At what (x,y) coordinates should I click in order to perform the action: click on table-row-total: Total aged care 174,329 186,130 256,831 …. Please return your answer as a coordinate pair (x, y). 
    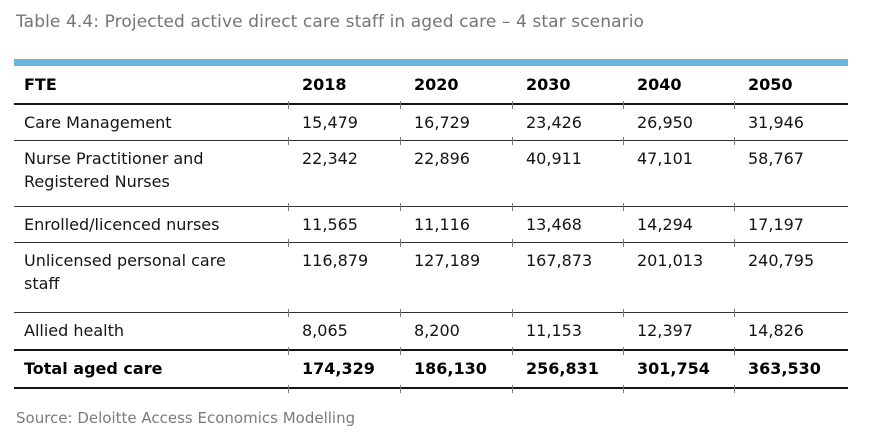
    Looking at the image, I should click on (431, 370).